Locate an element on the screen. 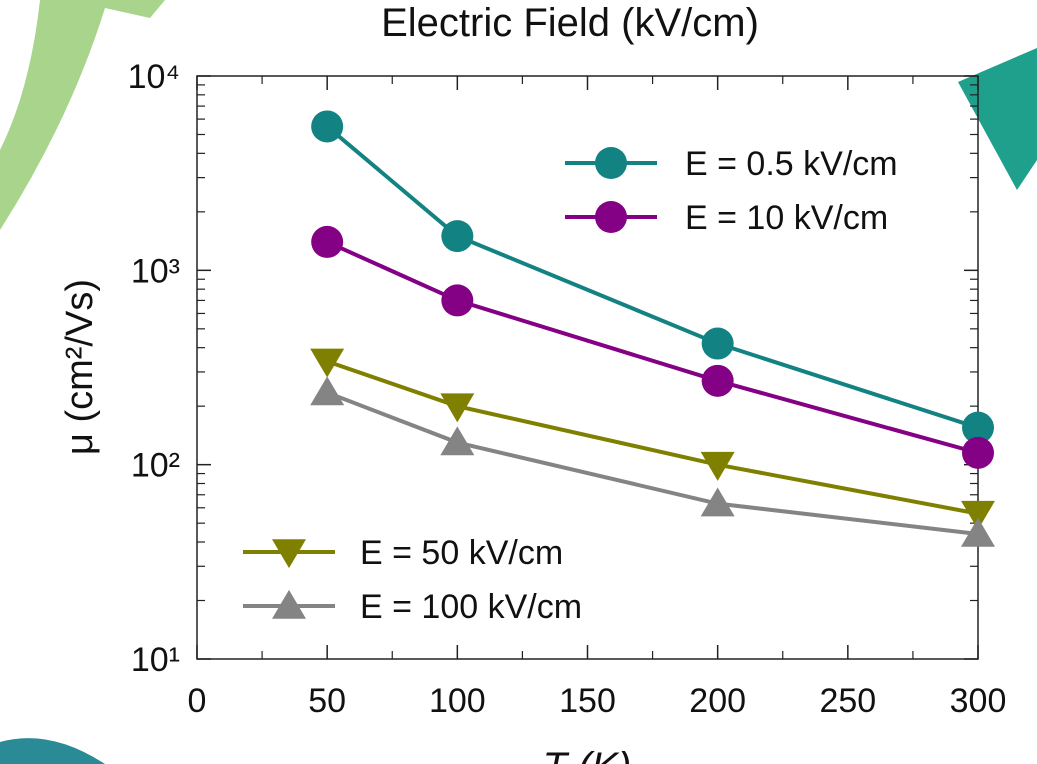  decor-shape is located at coordinates (52, 751).